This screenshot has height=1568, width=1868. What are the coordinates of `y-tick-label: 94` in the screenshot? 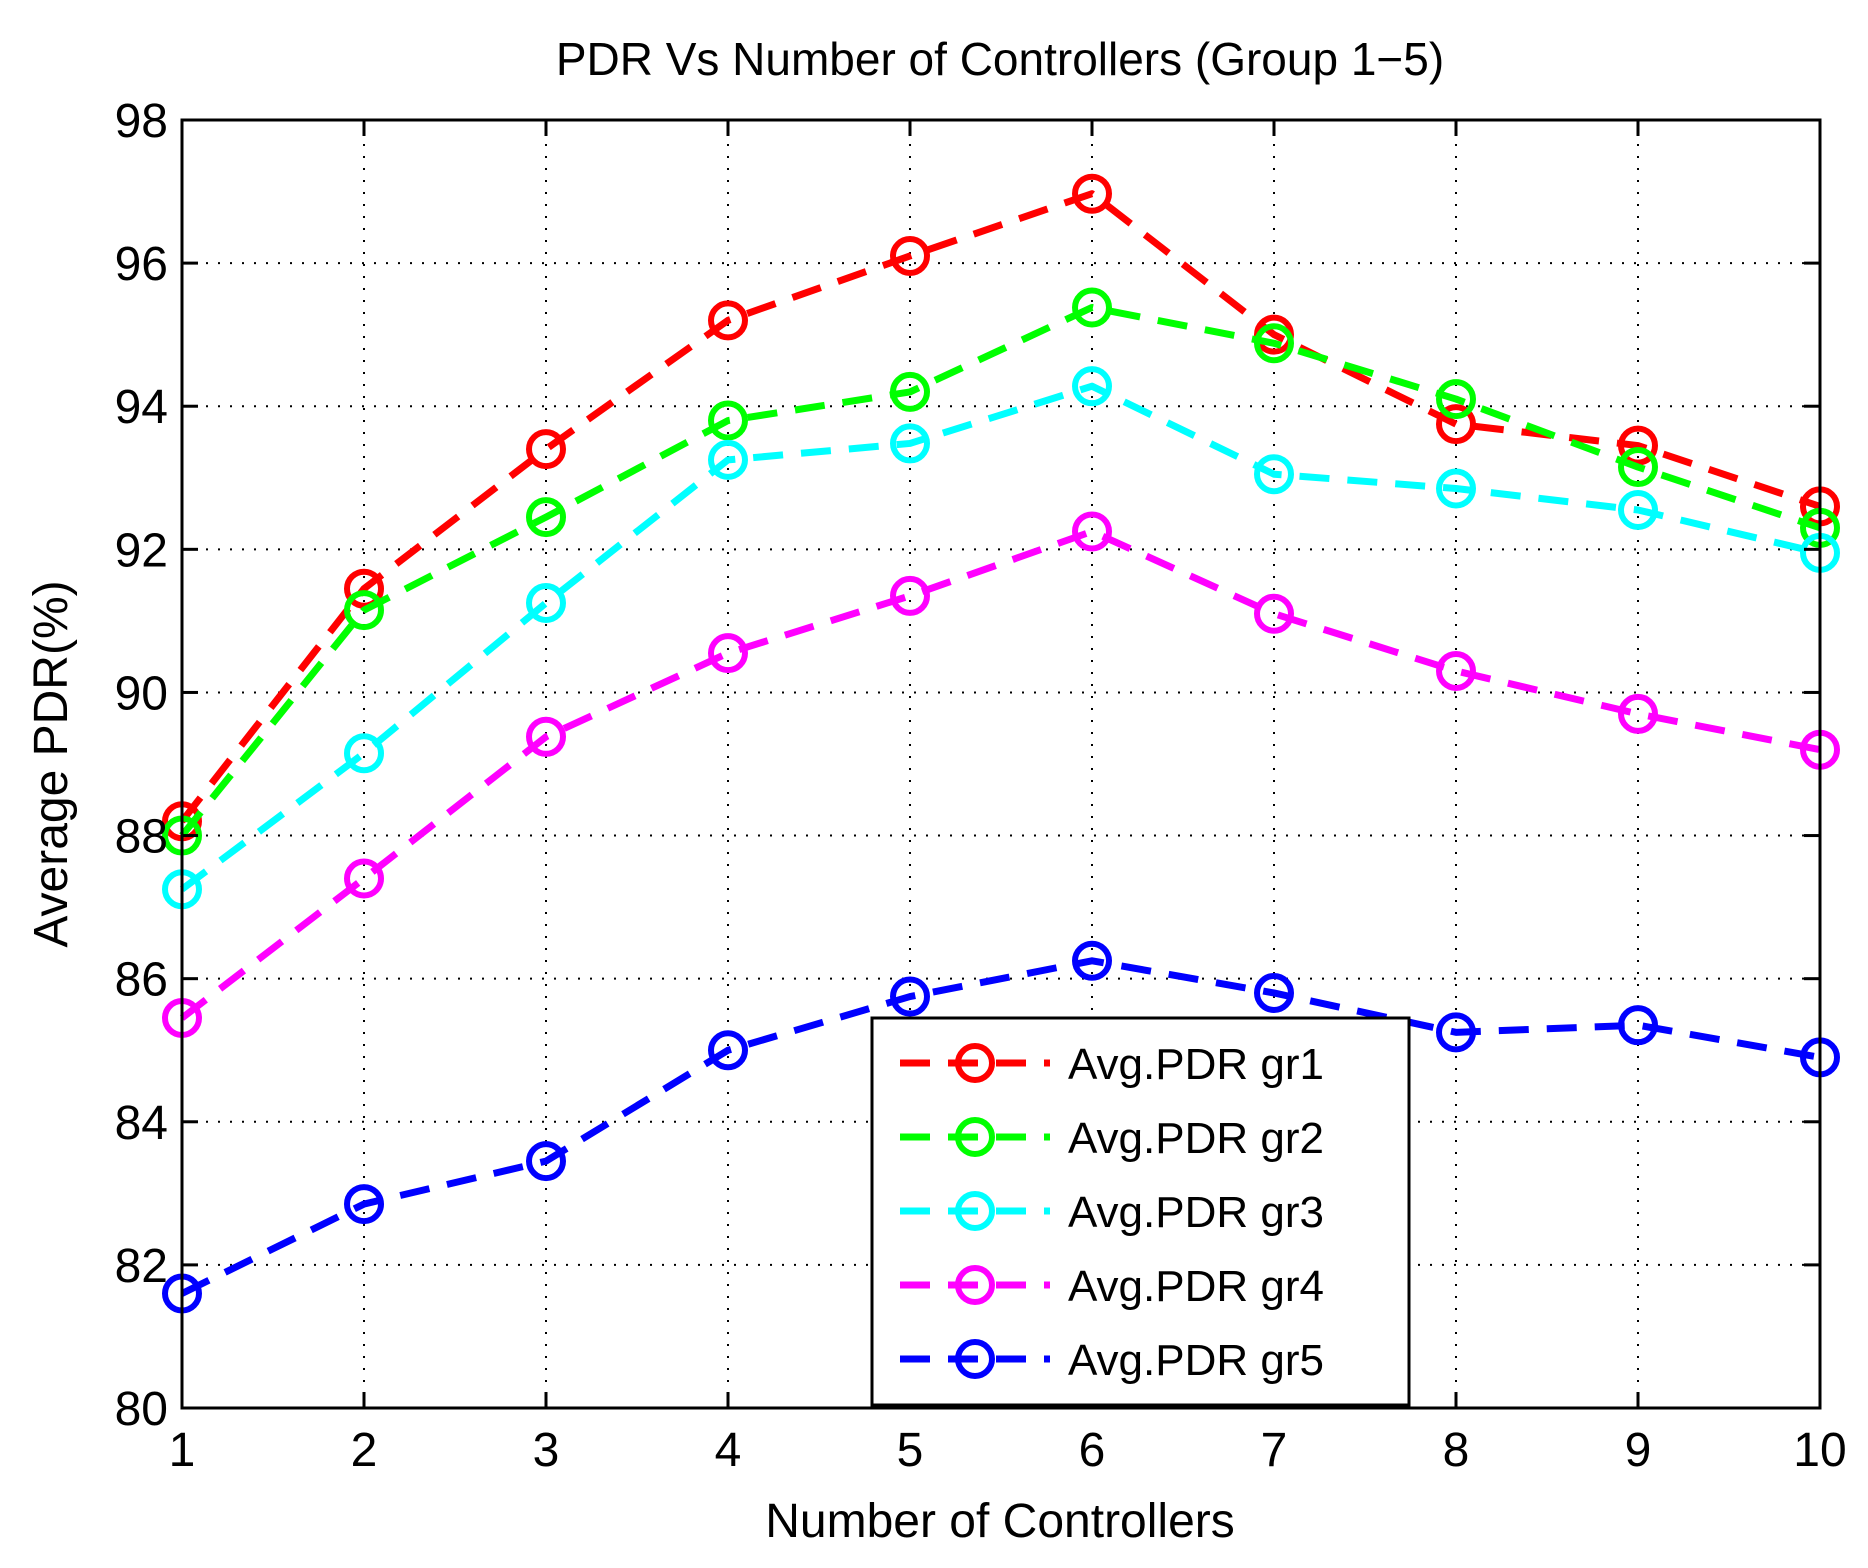 It's located at (141, 407).